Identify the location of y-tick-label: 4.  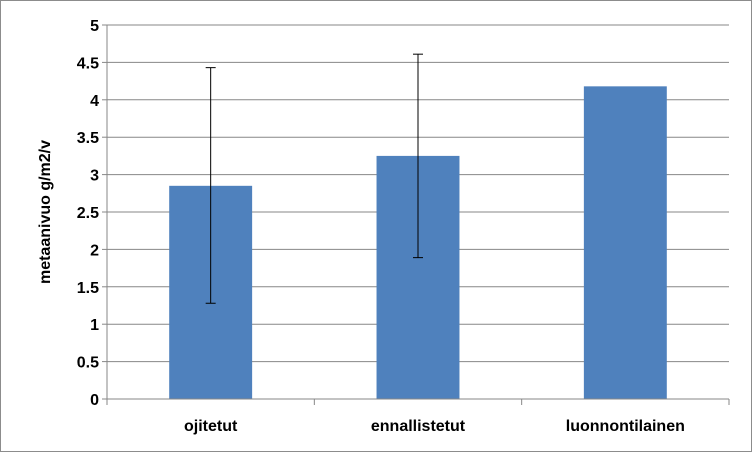
(94, 101).